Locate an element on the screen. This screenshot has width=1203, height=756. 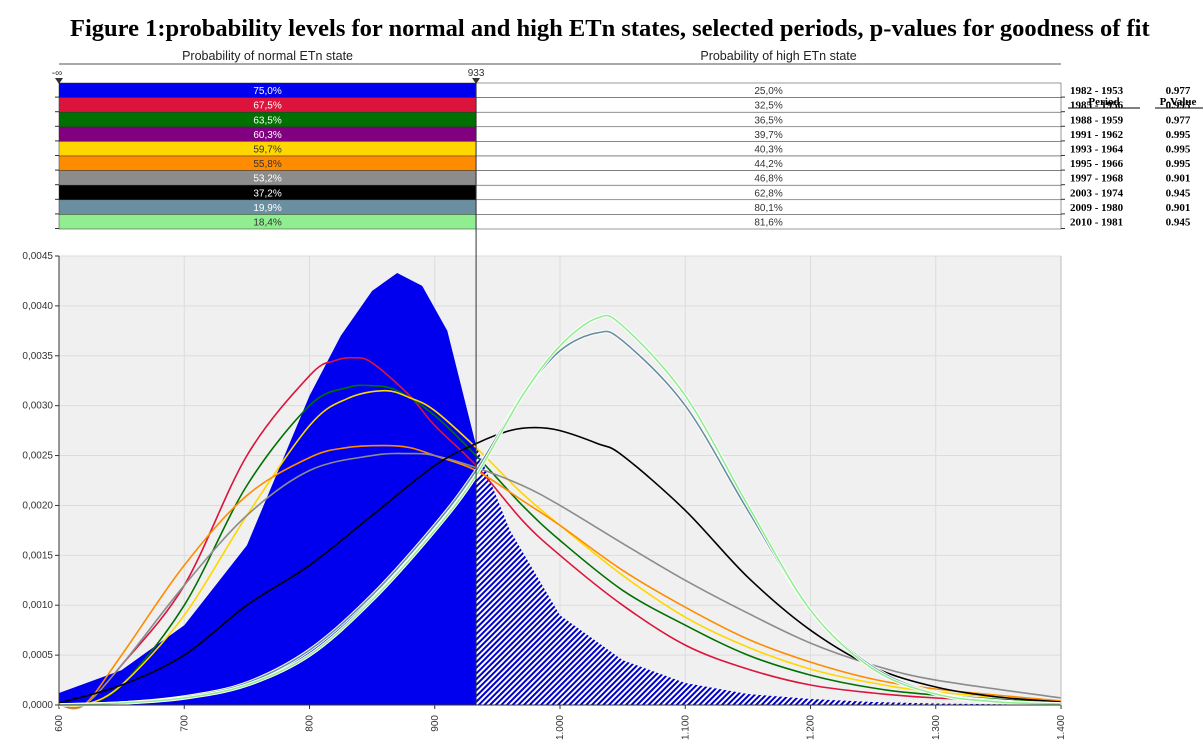
y-tick-label: 0,0025 is located at coordinates (37, 456).